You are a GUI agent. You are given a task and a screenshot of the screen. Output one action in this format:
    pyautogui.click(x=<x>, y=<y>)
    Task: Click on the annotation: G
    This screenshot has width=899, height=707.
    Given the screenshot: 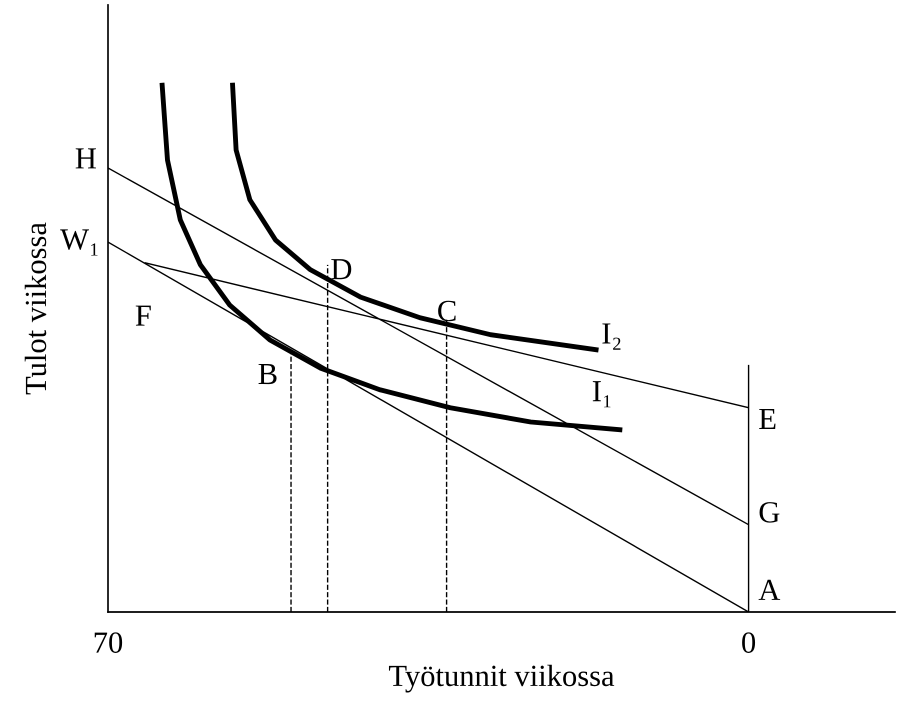 What is the action you would take?
    pyautogui.click(x=770, y=512)
    